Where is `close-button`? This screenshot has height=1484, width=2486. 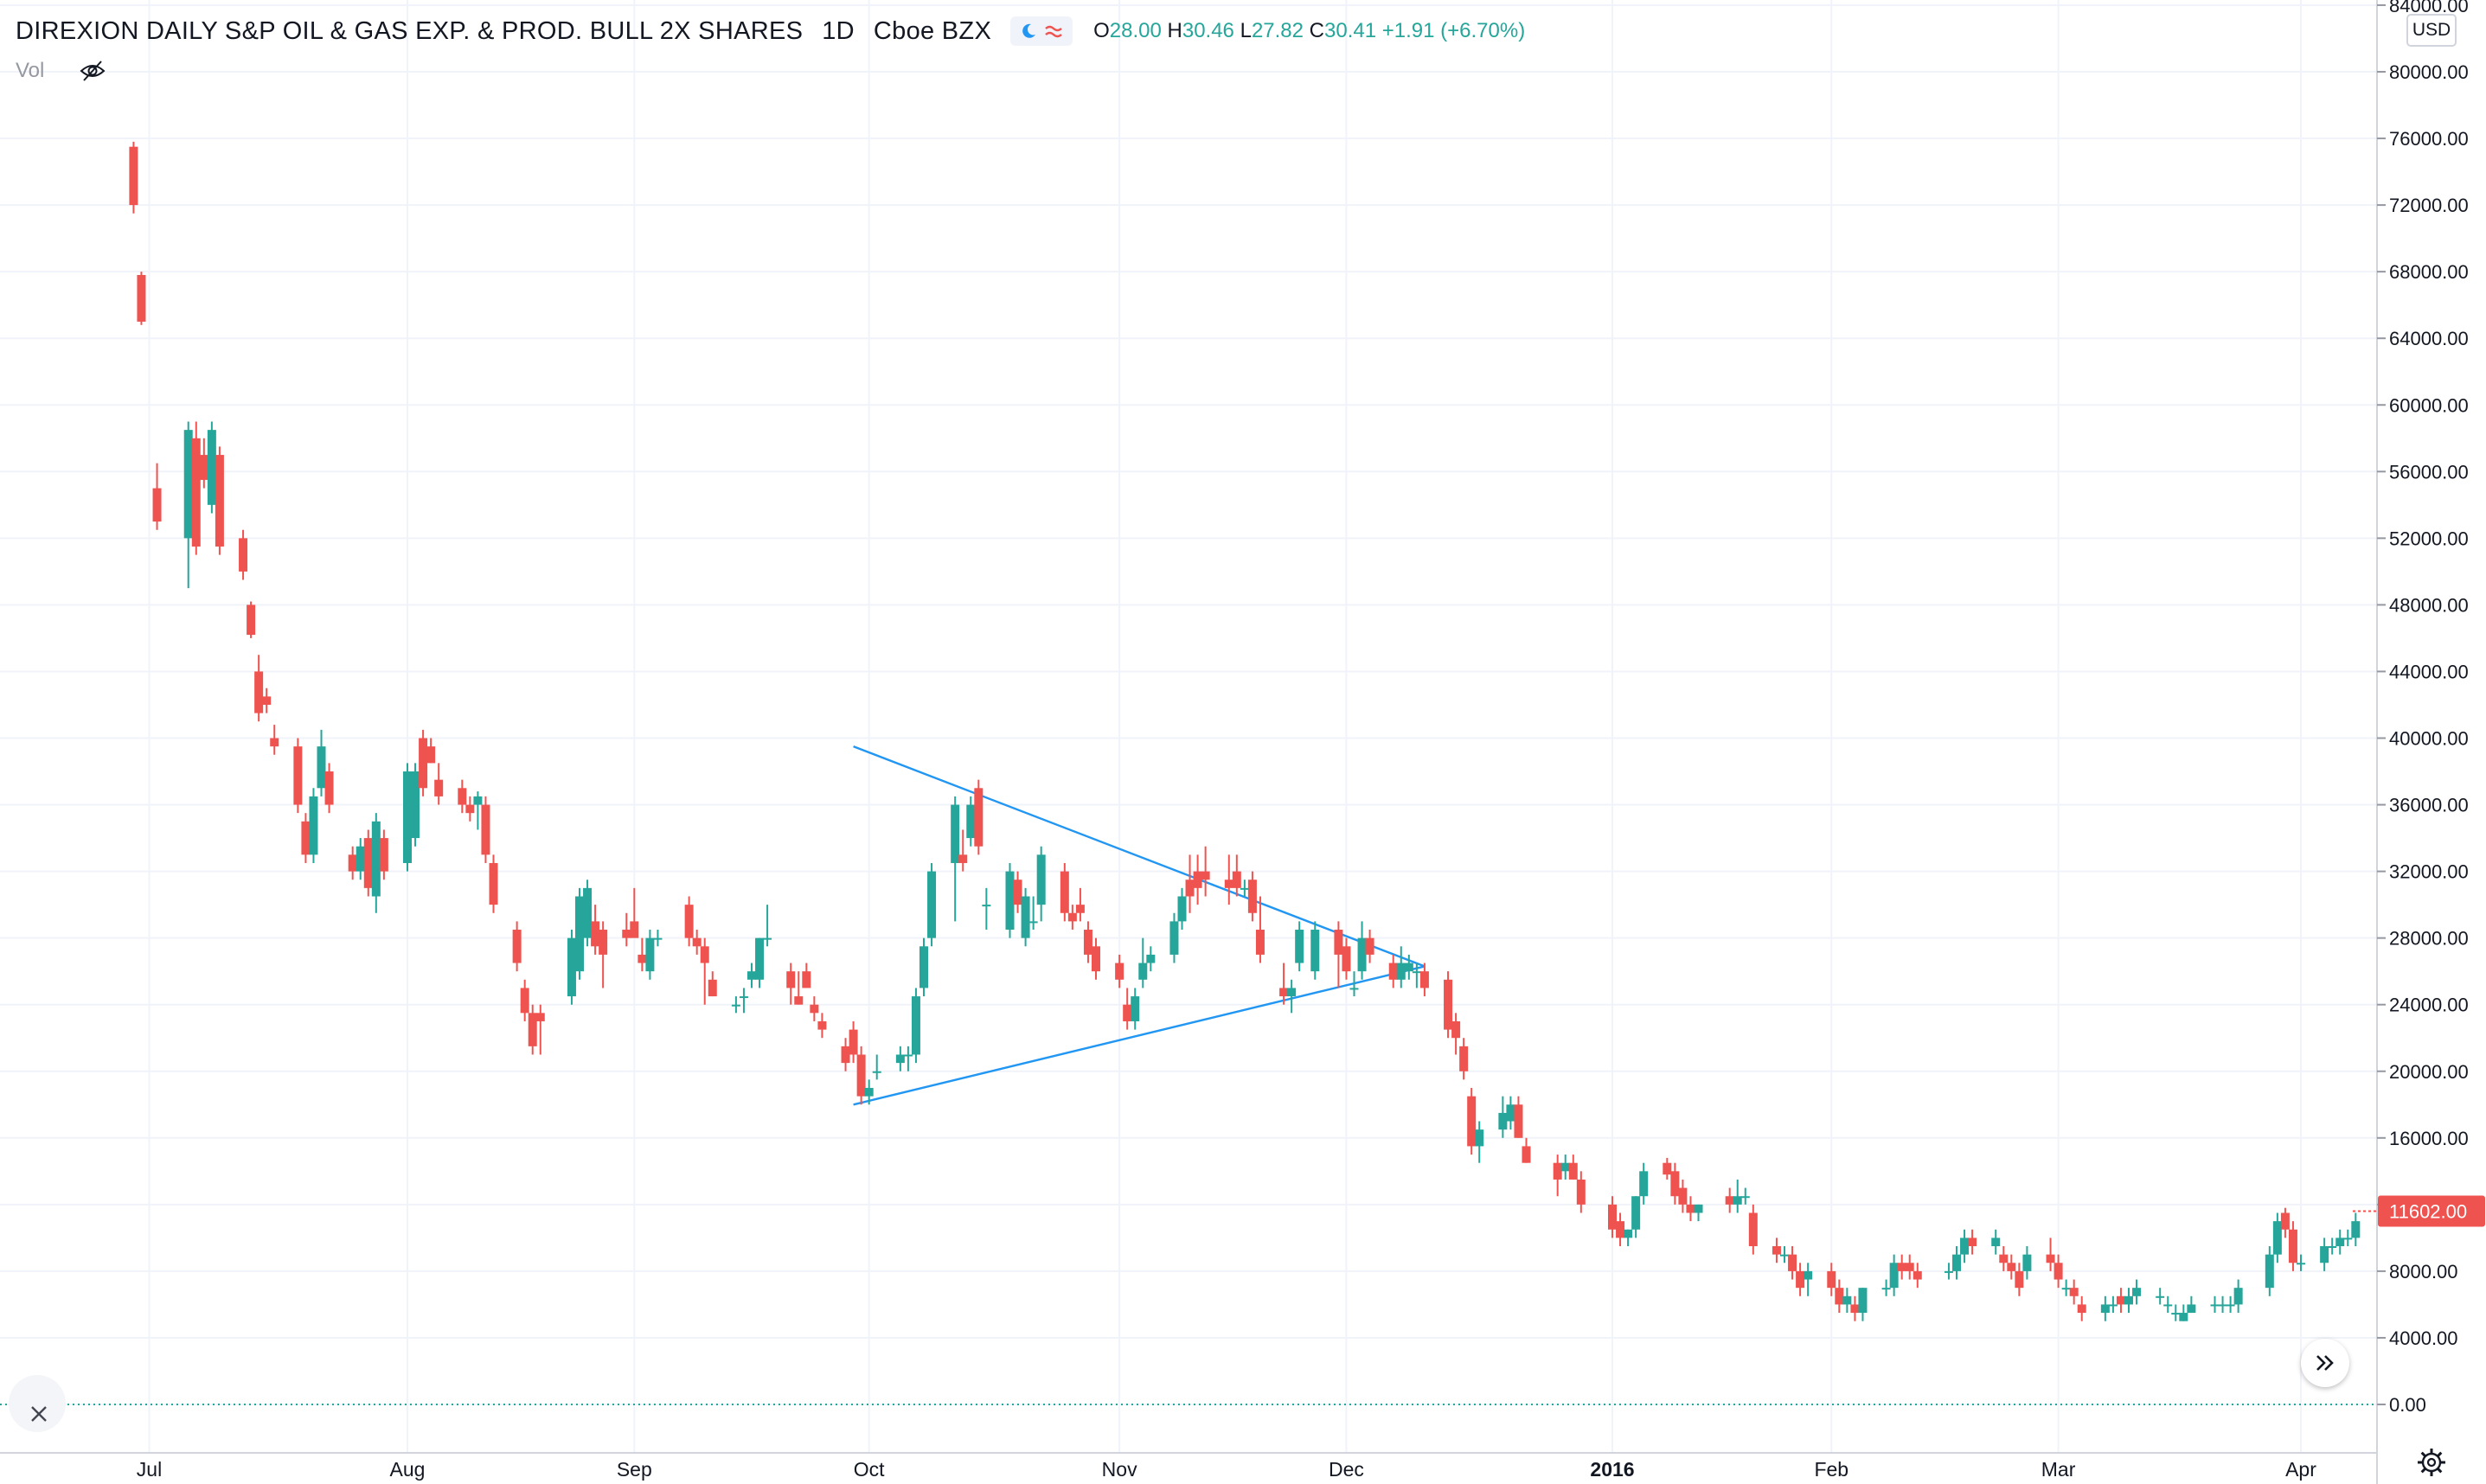
close-button is located at coordinates (38, 1404).